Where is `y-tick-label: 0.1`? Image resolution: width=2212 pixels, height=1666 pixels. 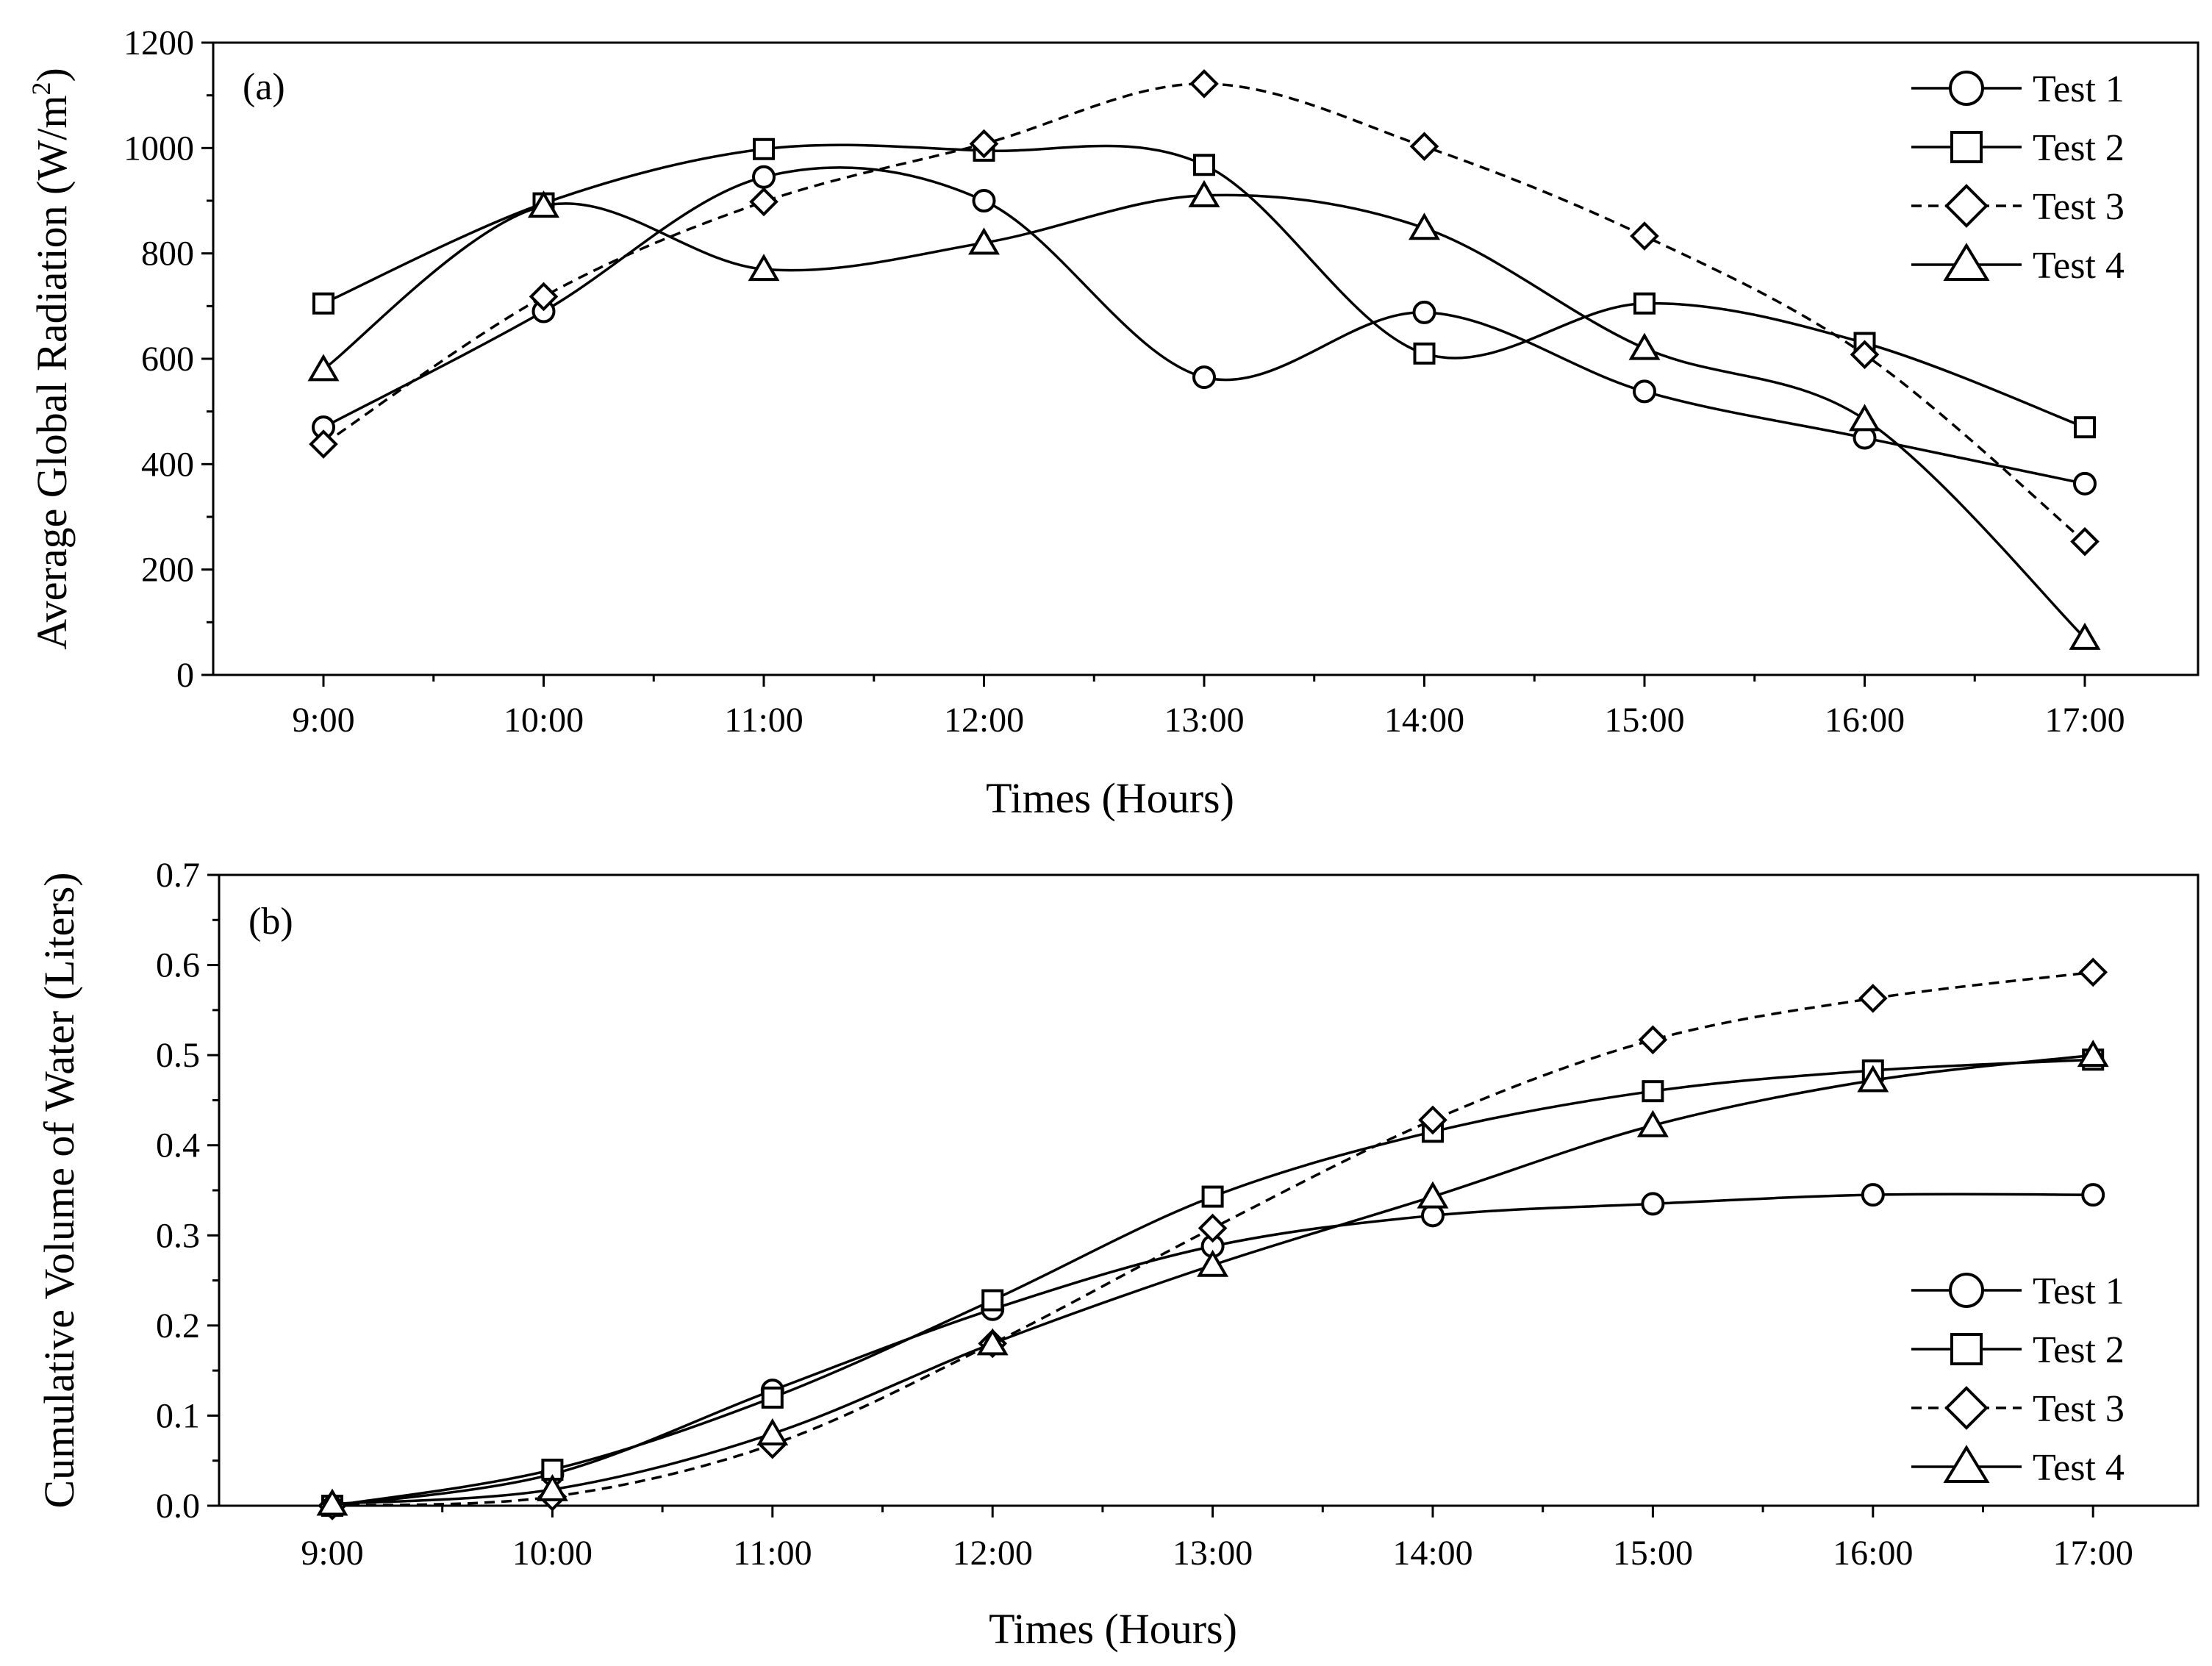 y-tick-label: 0.1 is located at coordinates (178, 1416).